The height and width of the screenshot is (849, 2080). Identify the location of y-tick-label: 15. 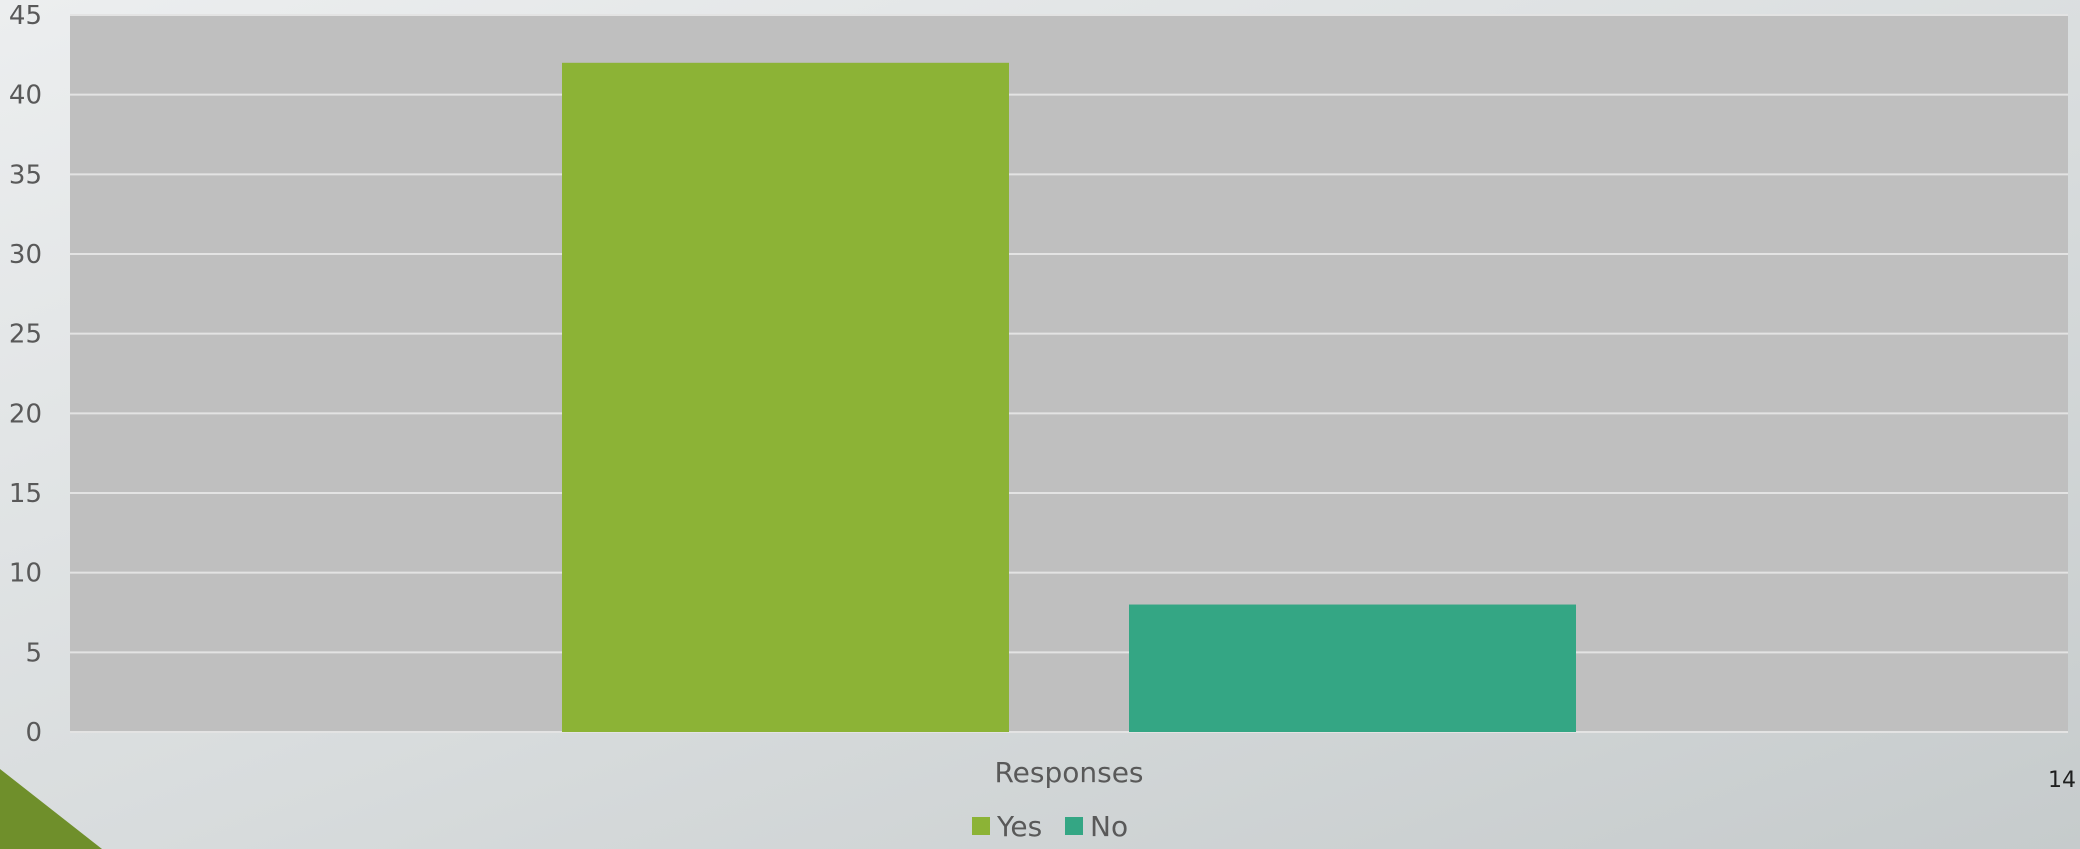
(25, 494).